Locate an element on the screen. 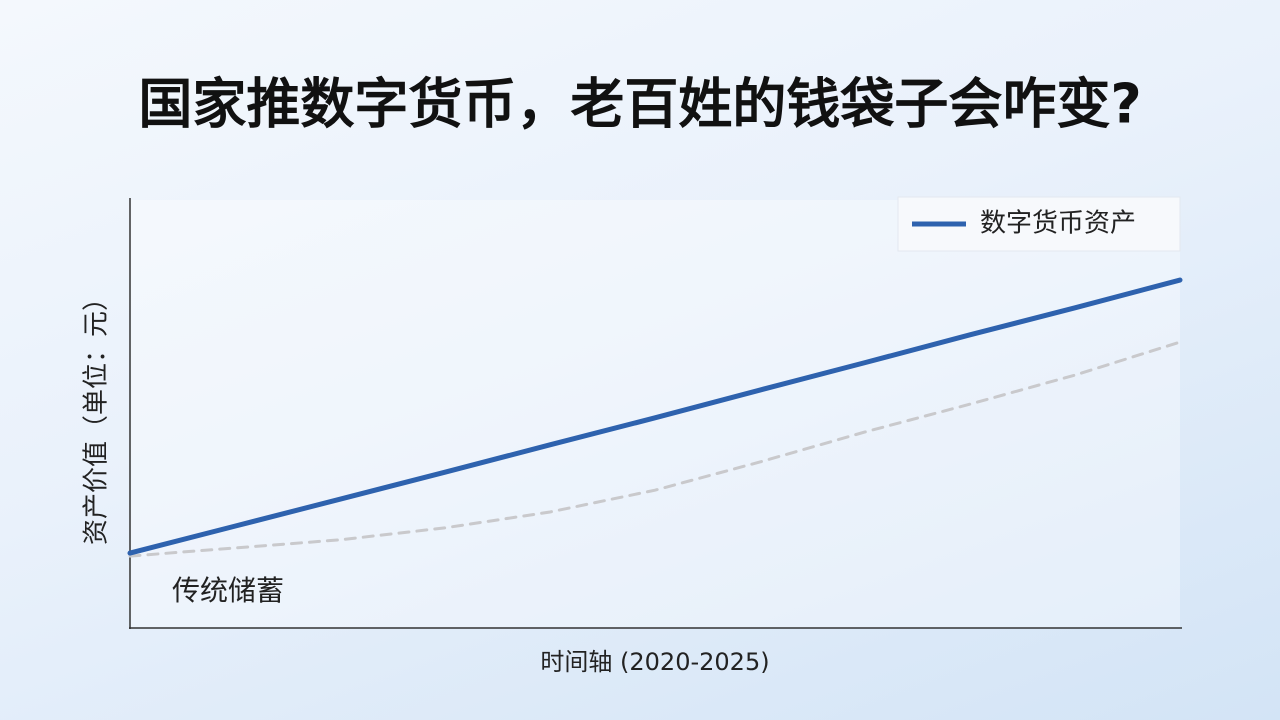 This screenshot has width=1280, height=720. y-axis-label: 资产价值（单位：元） is located at coordinates (97, 415).